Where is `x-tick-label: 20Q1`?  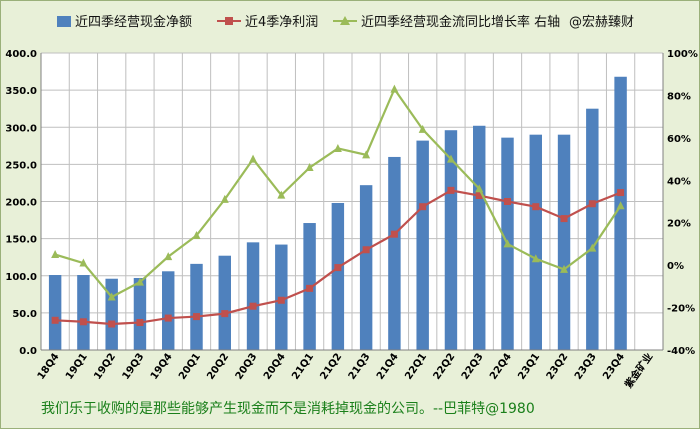
x-tick-label: 20Q1 is located at coordinates (190, 366).